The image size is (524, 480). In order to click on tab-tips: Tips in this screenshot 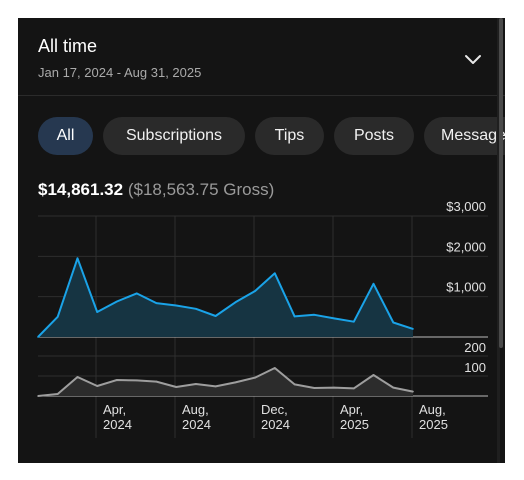, I will do `click(289, 136)`.